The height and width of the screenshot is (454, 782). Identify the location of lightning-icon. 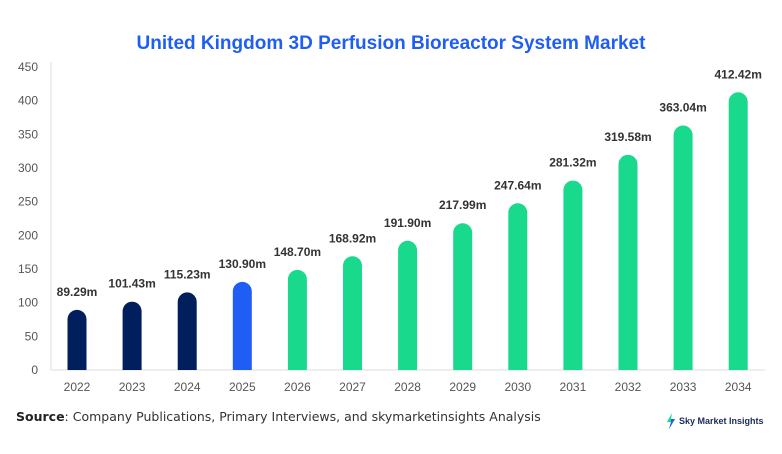
(671, 421).